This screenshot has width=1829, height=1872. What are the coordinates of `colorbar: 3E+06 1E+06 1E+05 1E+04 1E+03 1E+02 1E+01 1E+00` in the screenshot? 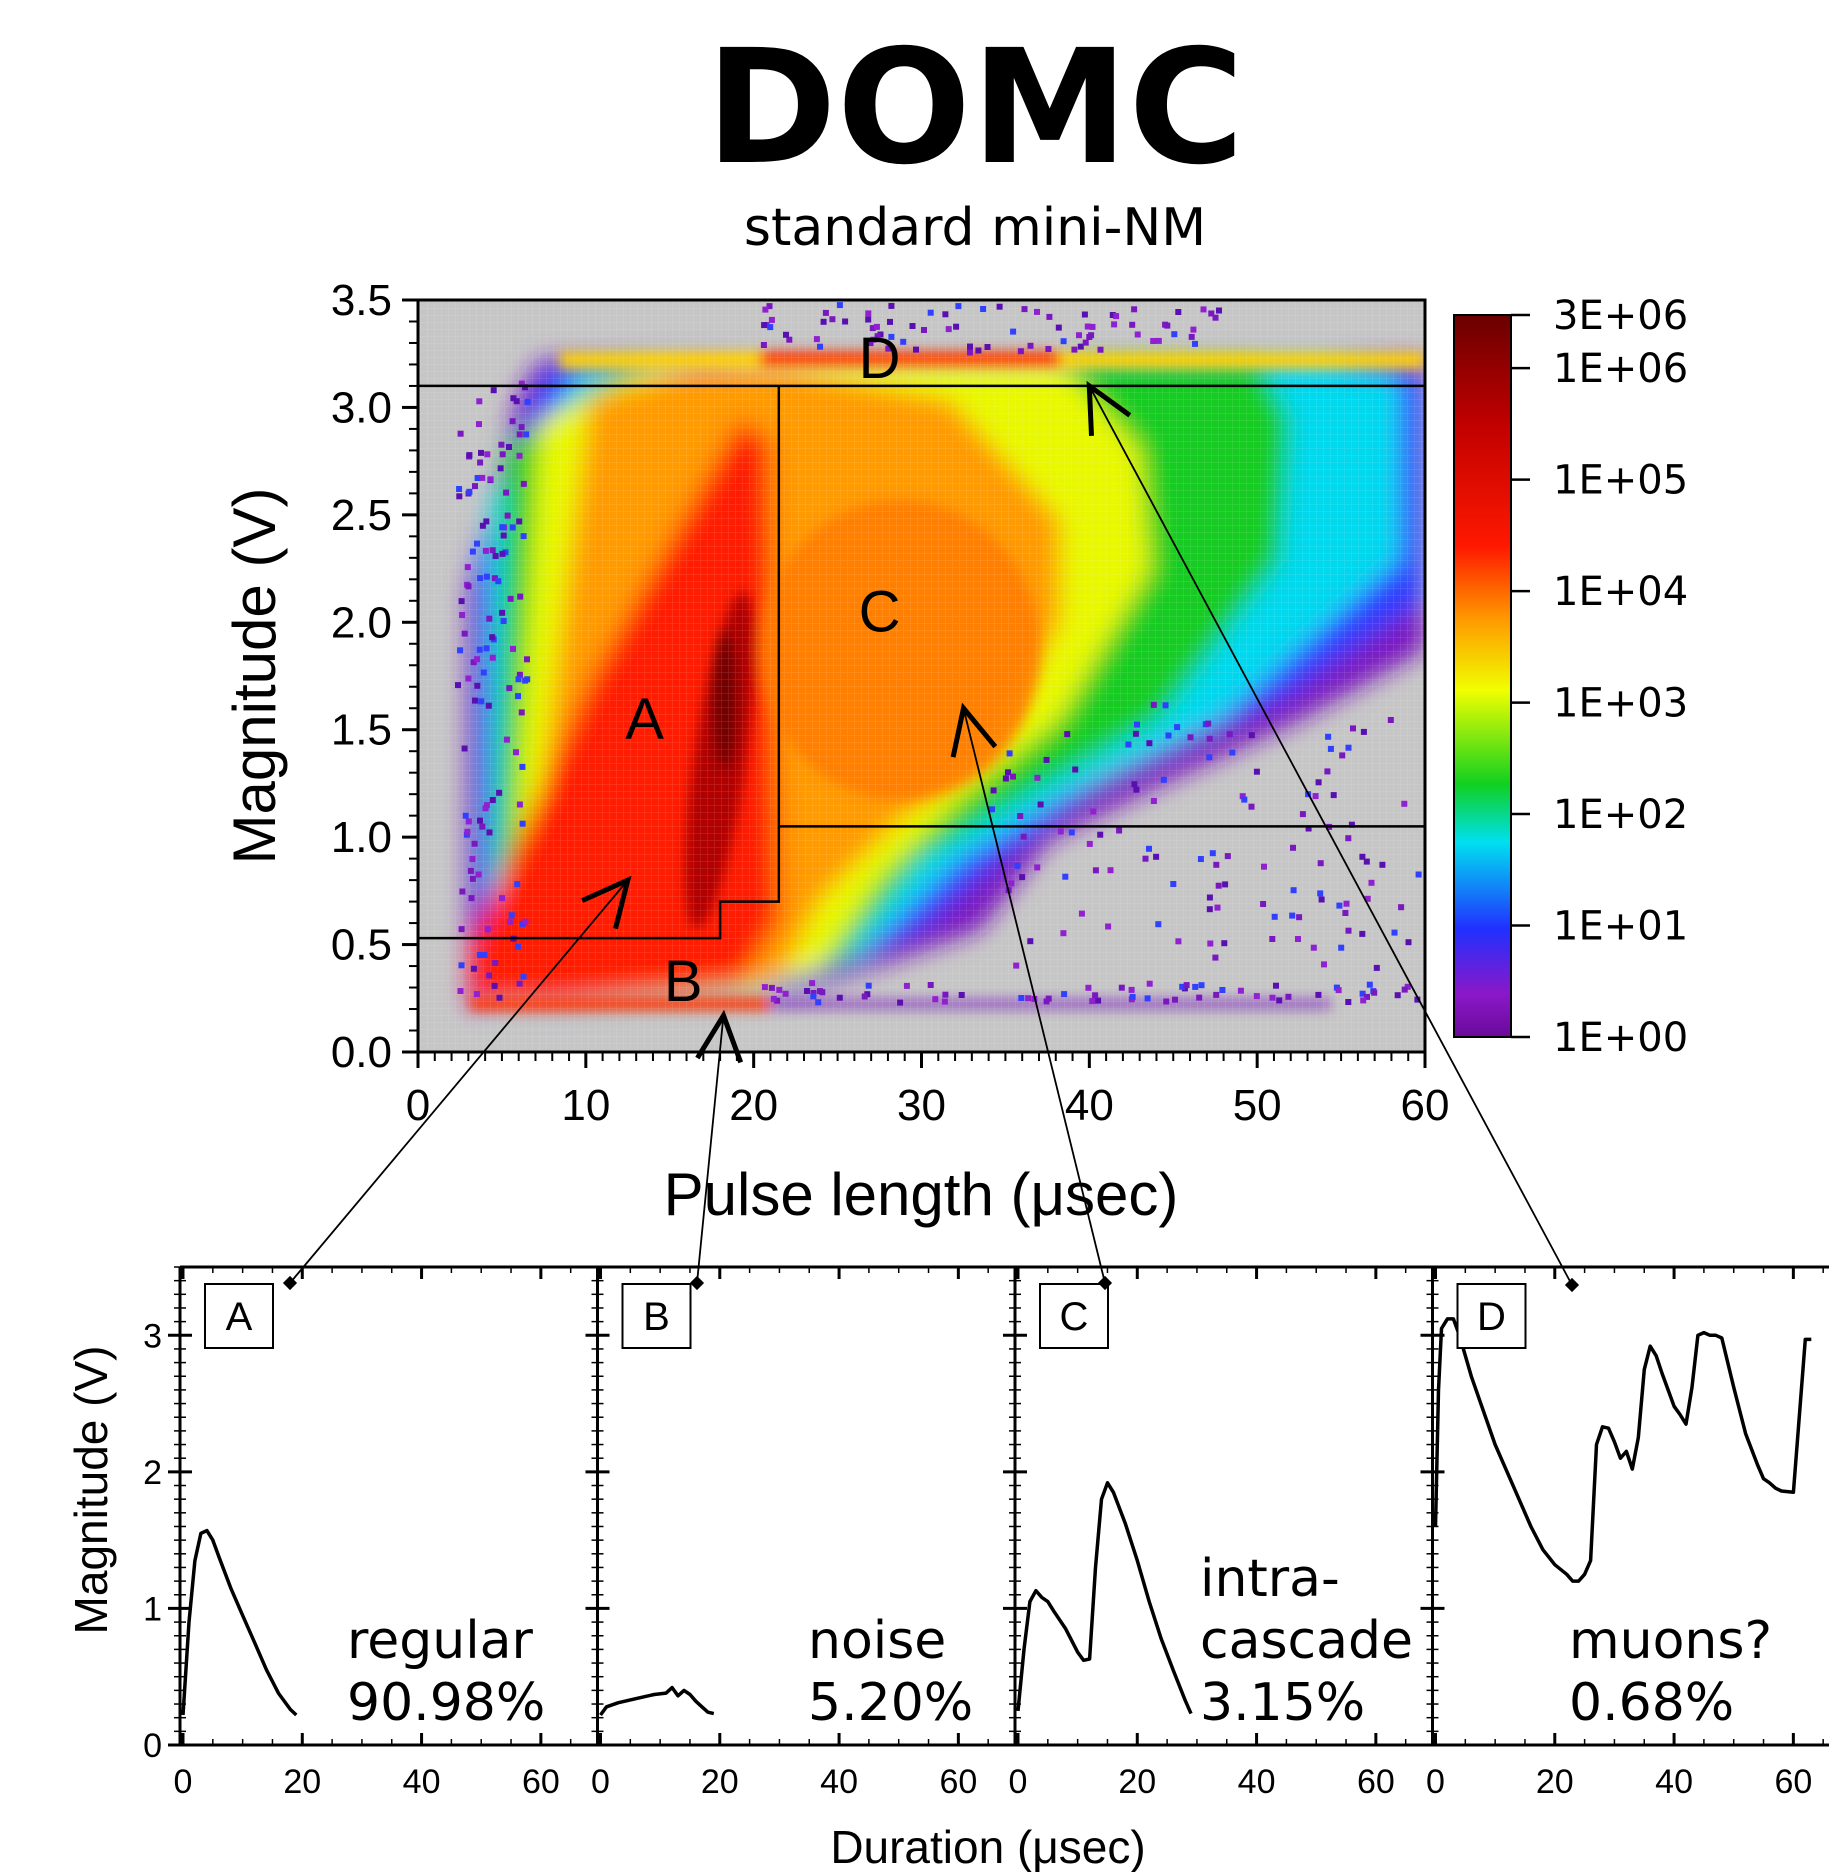 It's located at (1570, 677).